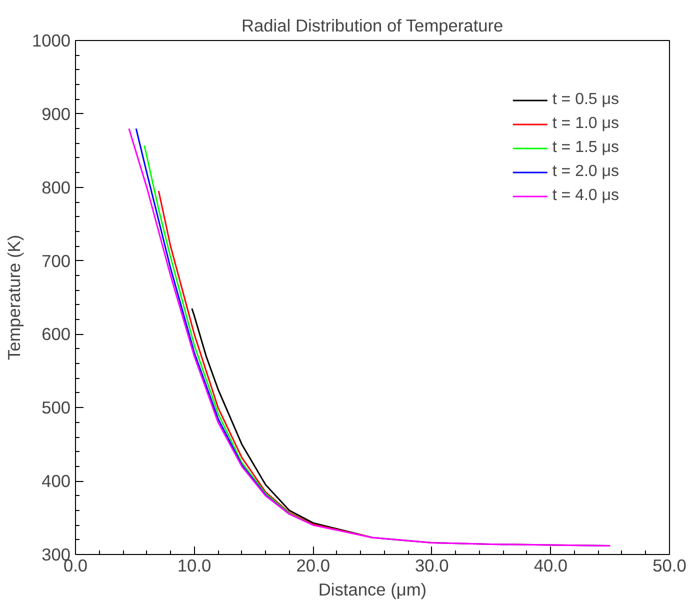 This screenshot has width=694, height=604. What do you see at coordinates (373, 26) in the screenshot?
I see `chart-title: Radial Distribution of Temperature` at bounding box center [373, 26].